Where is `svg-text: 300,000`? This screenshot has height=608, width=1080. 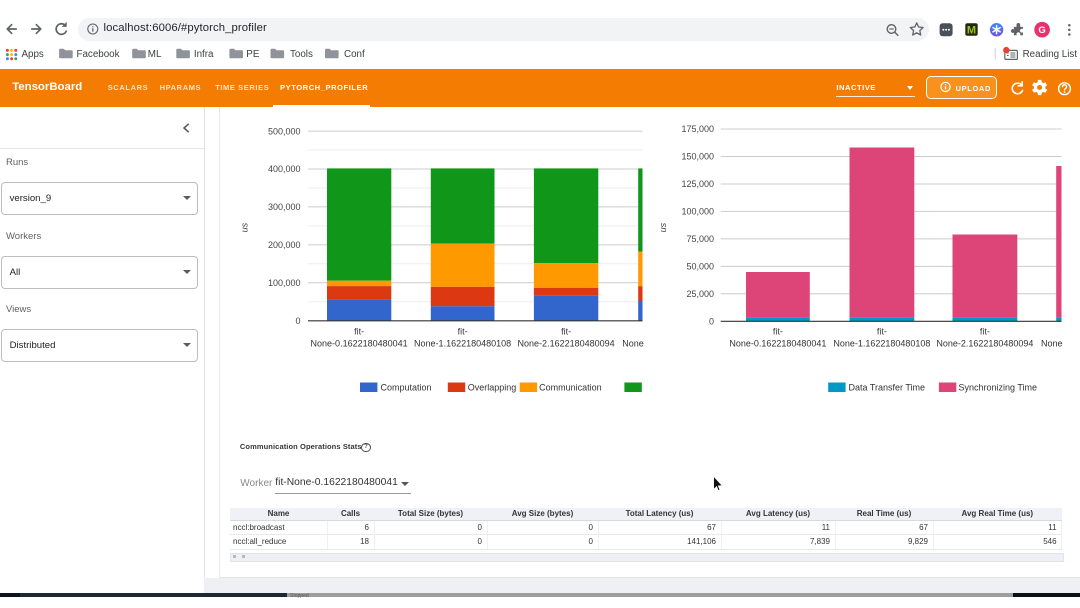 svg-text: 300,000 is located at coordinates (284, 207).